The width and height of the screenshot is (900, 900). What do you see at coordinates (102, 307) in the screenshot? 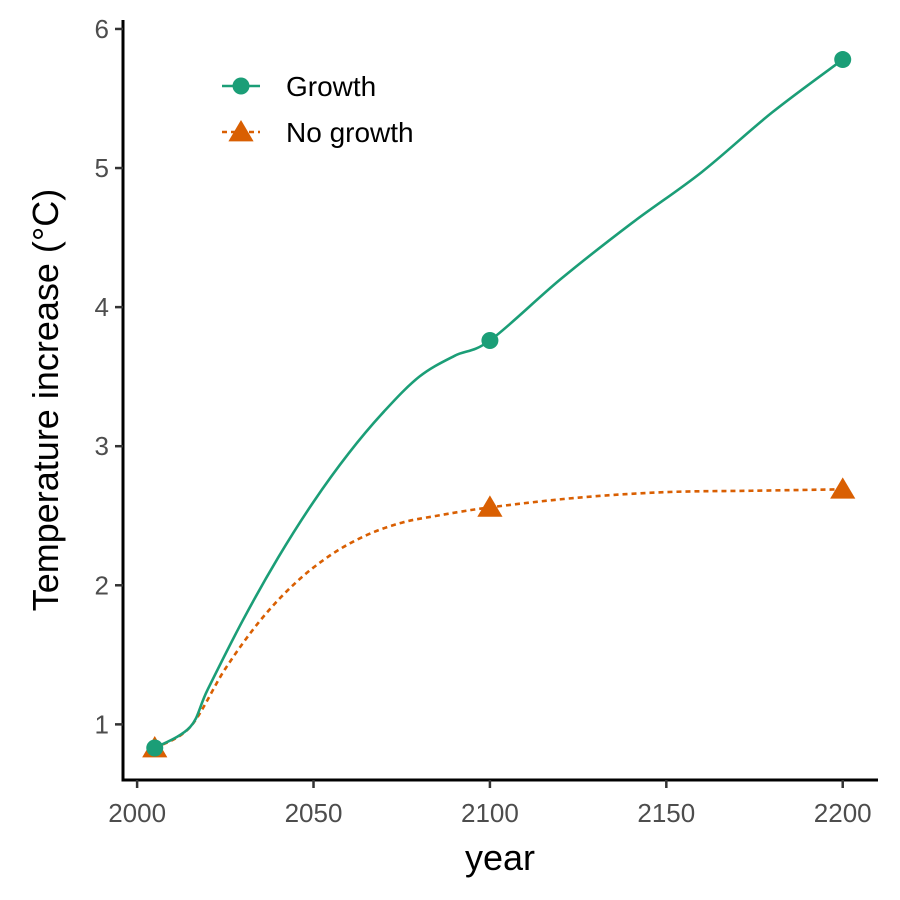
I see `y-tick-label: 4` at bounding box center [102, 307].